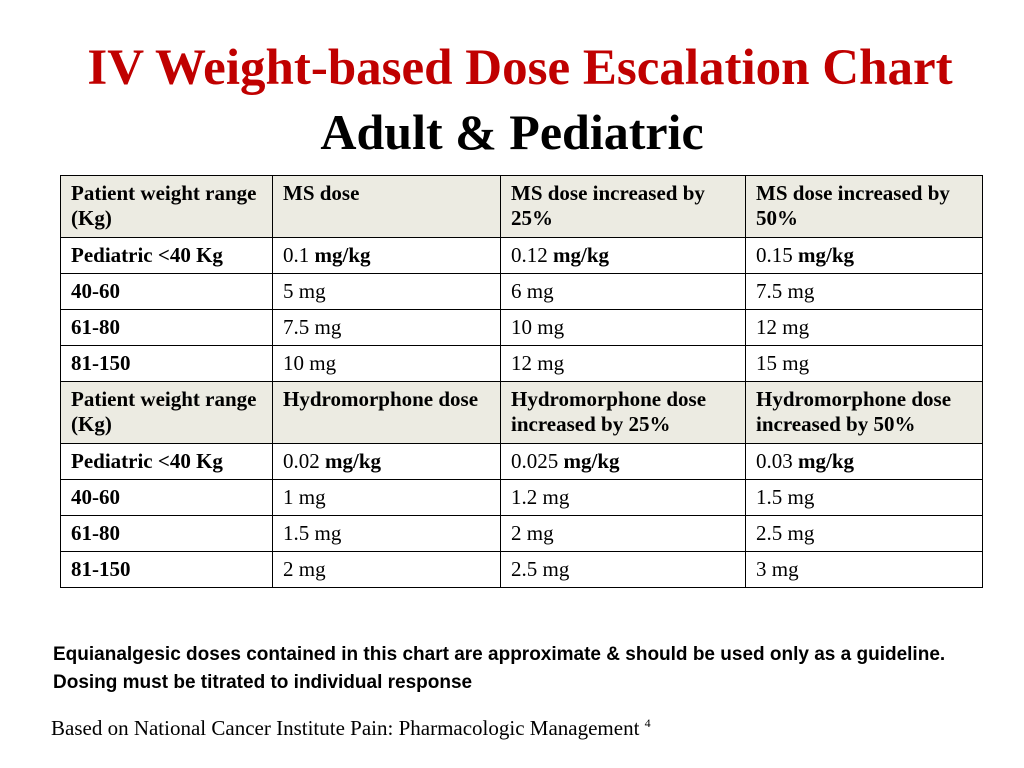 This screenshot has height=768, width=1024. Describe the element at coordinates (296, 255) in the screenshot. I see `dose-value: 0.1` at that location.